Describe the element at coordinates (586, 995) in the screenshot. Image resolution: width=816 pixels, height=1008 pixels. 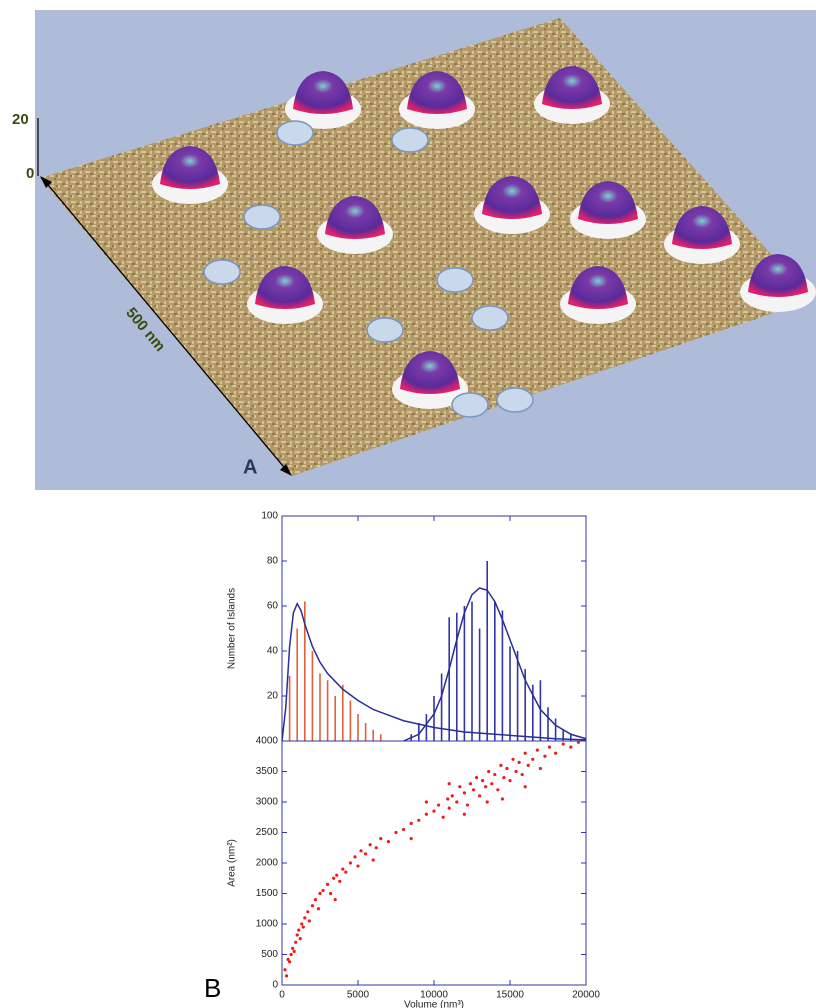
I see `x-tick-label: 20000` at that location.